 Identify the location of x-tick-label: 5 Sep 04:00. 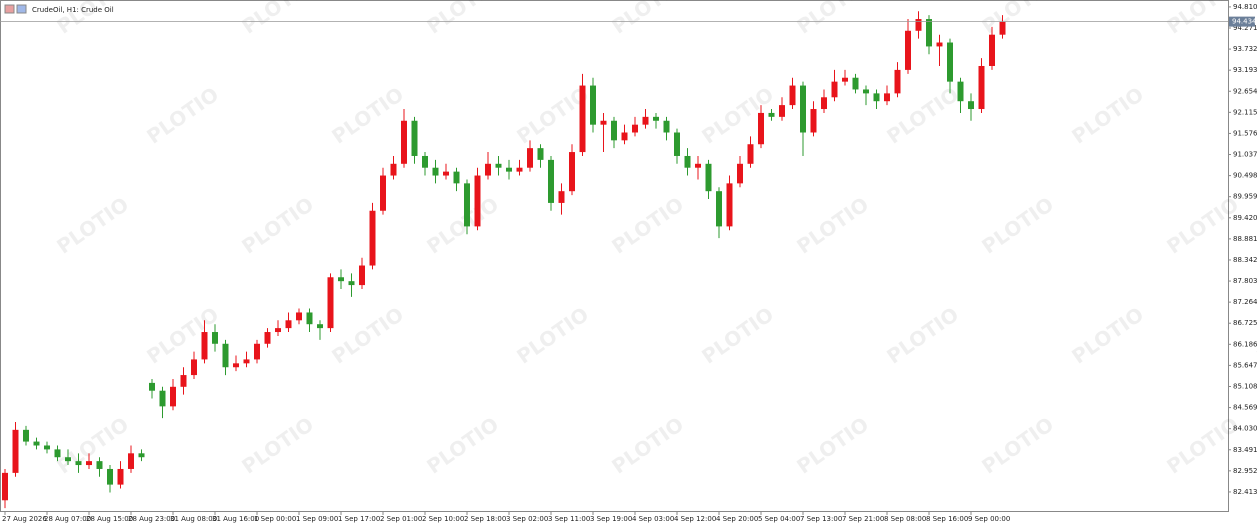
(779, 519).